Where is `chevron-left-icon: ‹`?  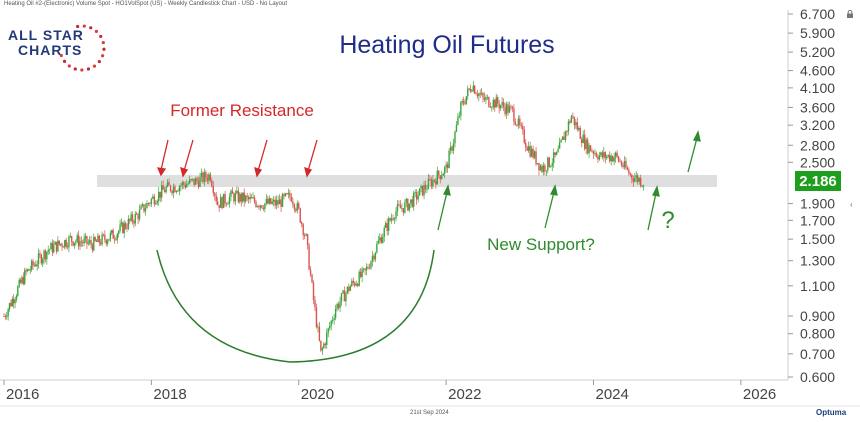
chevron-left-icon: ‹ is located at coordinates (851, 204).